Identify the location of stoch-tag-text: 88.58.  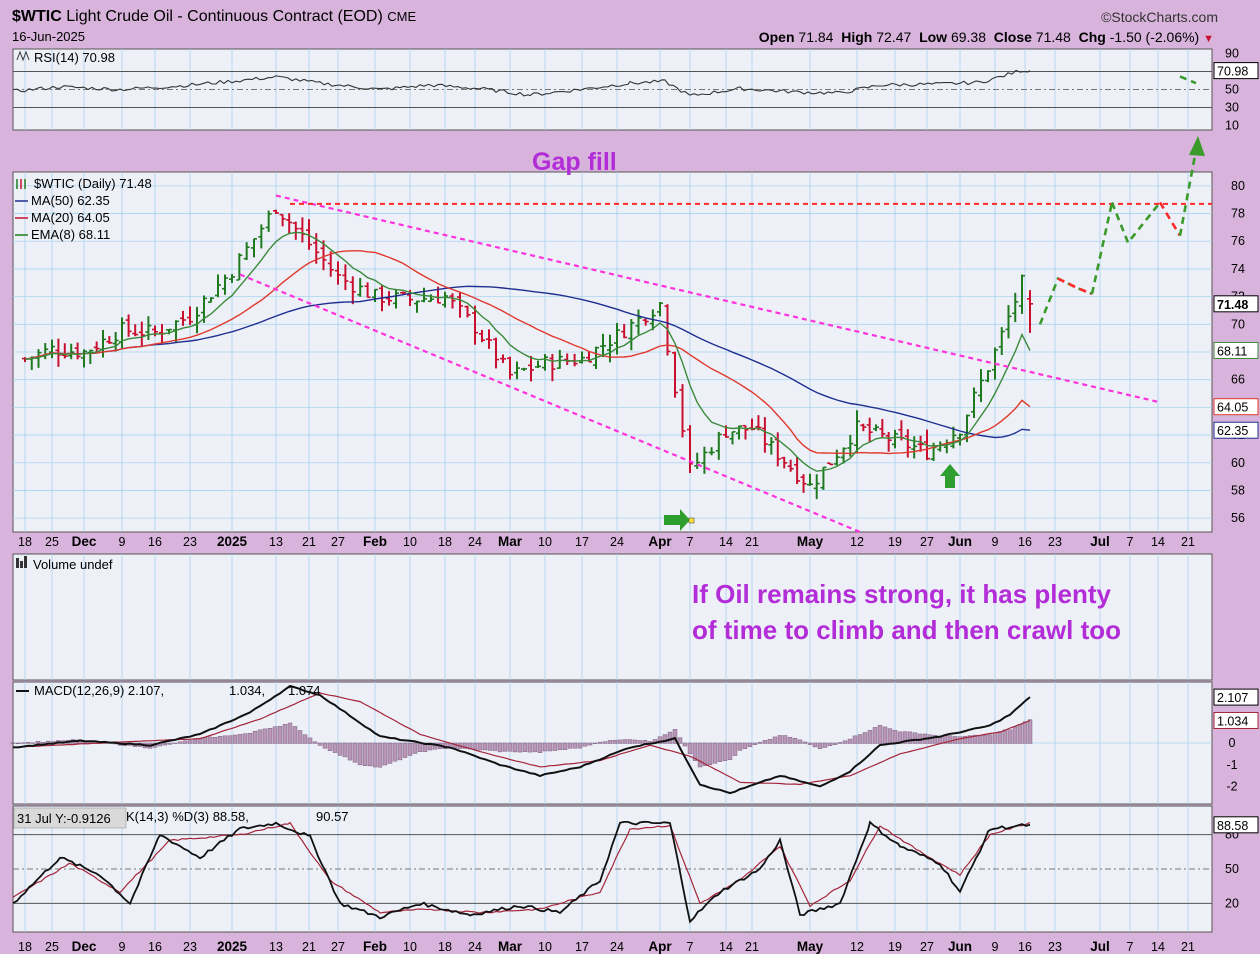
(1232, 826).